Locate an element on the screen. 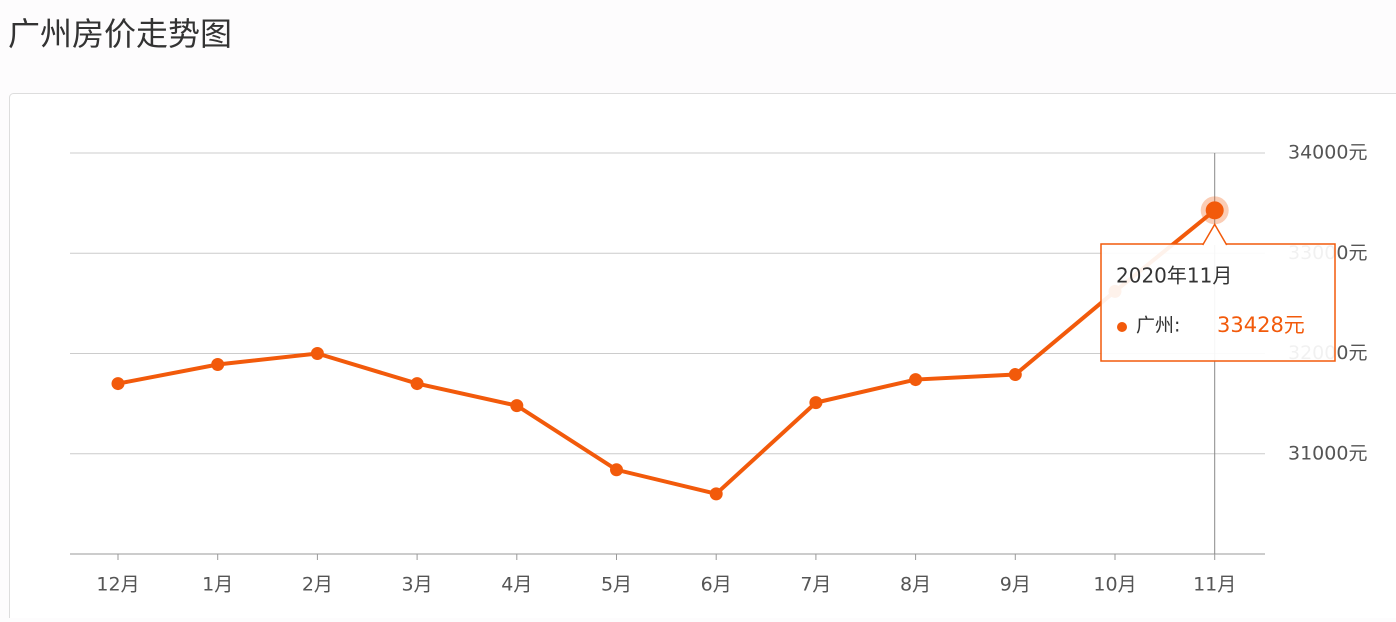 This screenshot has width=1396, height=622. tooltip-label: 广州: is located at coordinates (1158, 326).